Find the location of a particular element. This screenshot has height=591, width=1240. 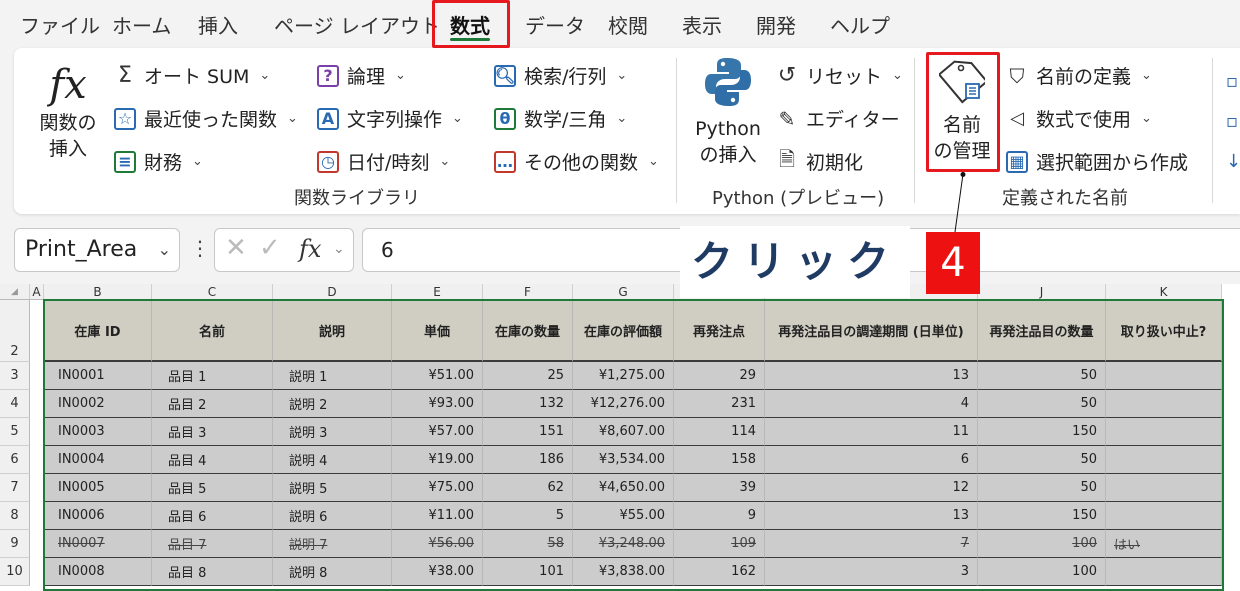

table-cell: 151 is located at coordinates (528, 432).